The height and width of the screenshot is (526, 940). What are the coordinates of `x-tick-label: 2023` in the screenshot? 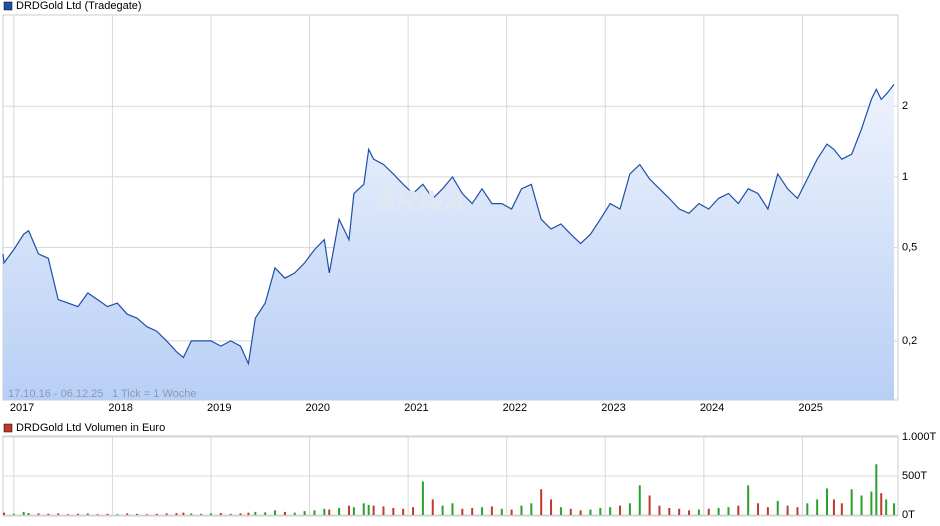 It's located at (613, 408).